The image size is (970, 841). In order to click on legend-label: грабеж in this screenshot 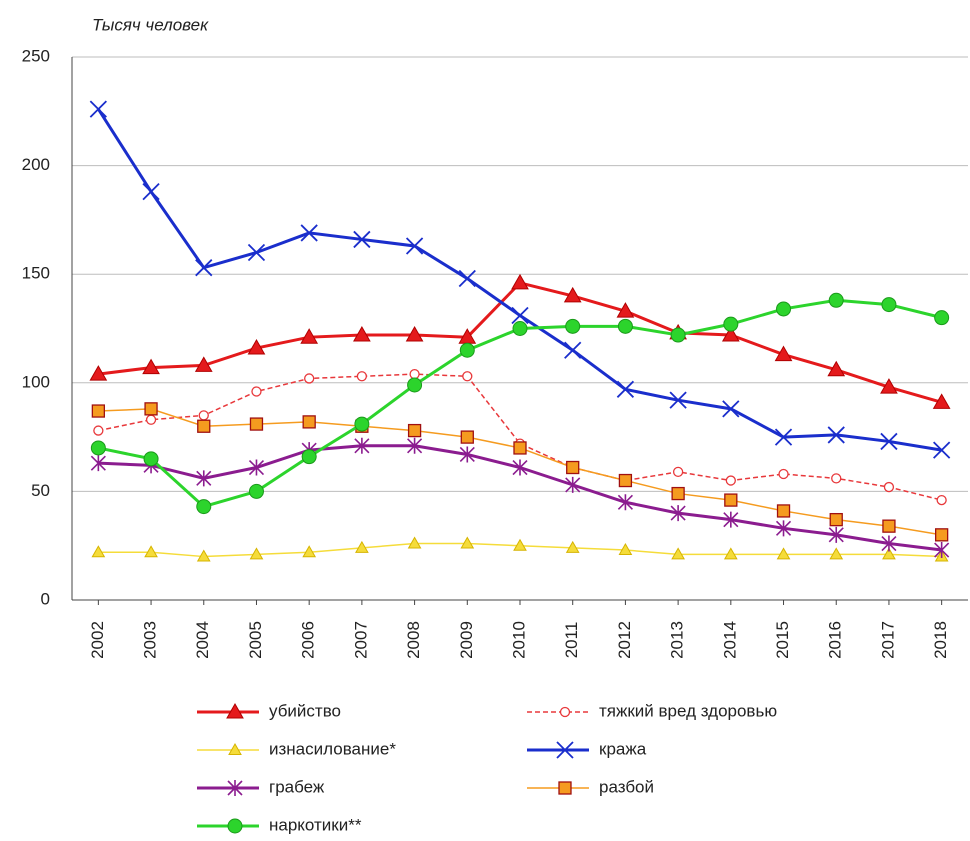, I will do `click(297, 786)`.